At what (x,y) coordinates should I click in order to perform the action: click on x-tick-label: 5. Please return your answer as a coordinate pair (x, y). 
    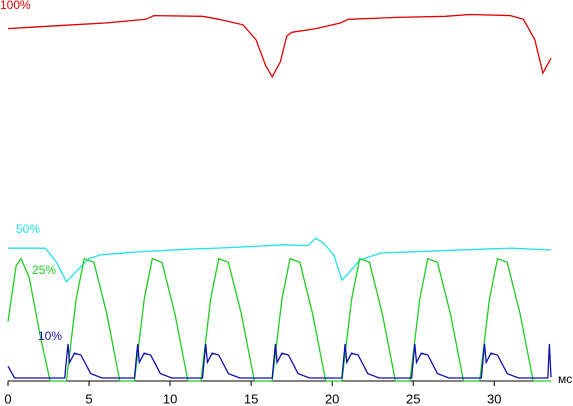
    Looking at the image, I should click on (88, 398).